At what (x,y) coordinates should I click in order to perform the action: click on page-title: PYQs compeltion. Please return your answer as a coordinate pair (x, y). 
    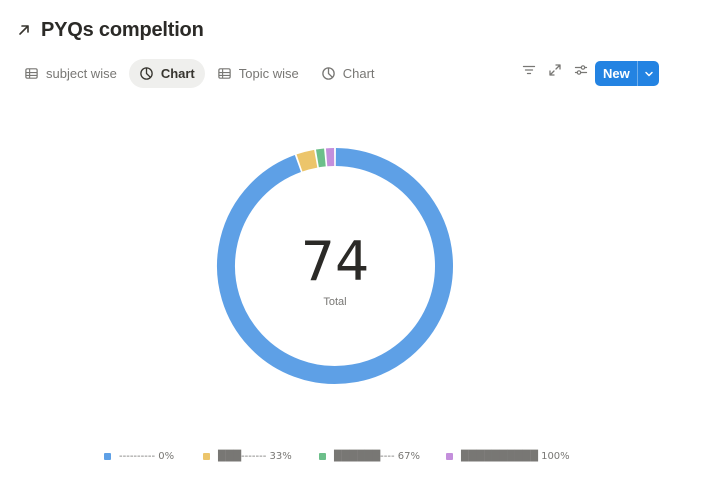
    Looking at the image, I should click on (122, 29).